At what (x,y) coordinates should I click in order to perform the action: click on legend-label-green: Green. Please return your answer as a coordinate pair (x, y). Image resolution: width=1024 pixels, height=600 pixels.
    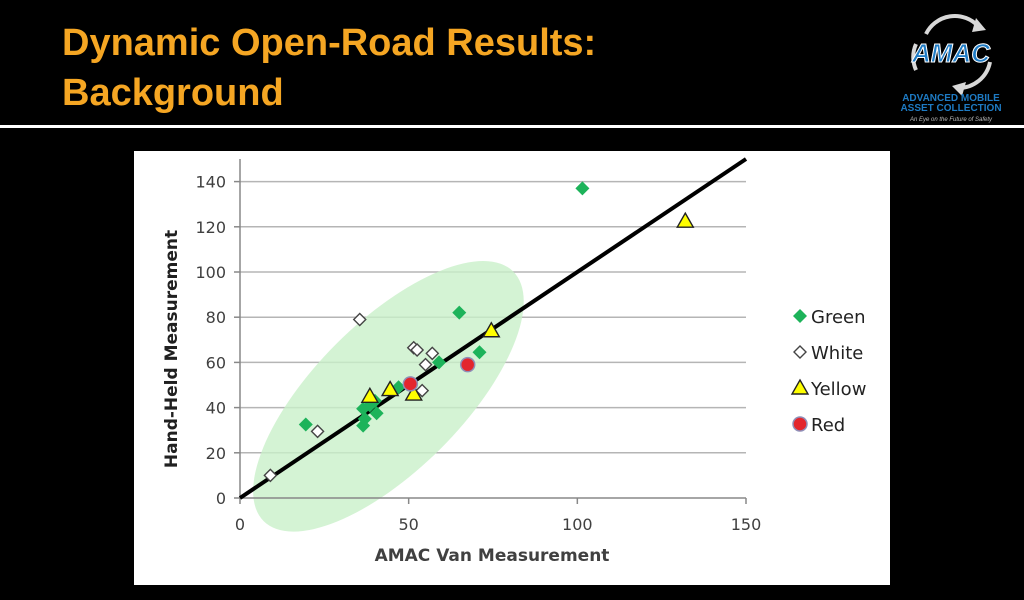
    Looking at the image, I should click on (838, 317).